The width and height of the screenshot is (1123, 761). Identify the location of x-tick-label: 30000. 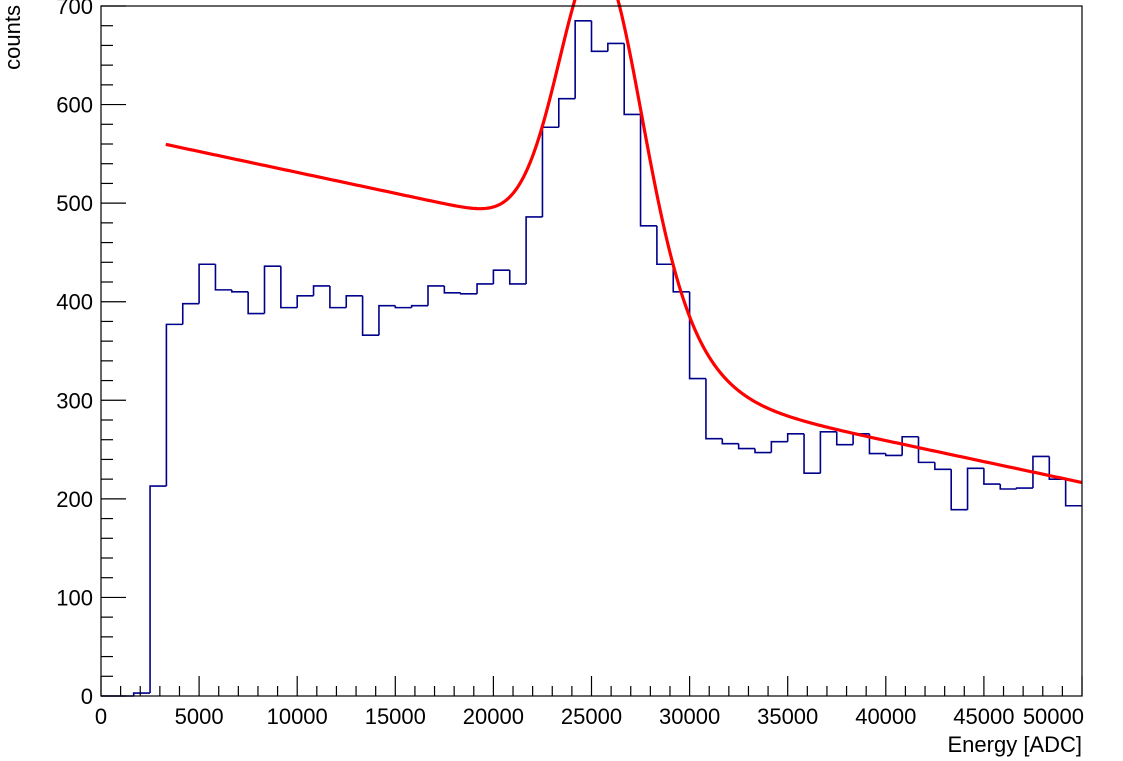
(689, 716).